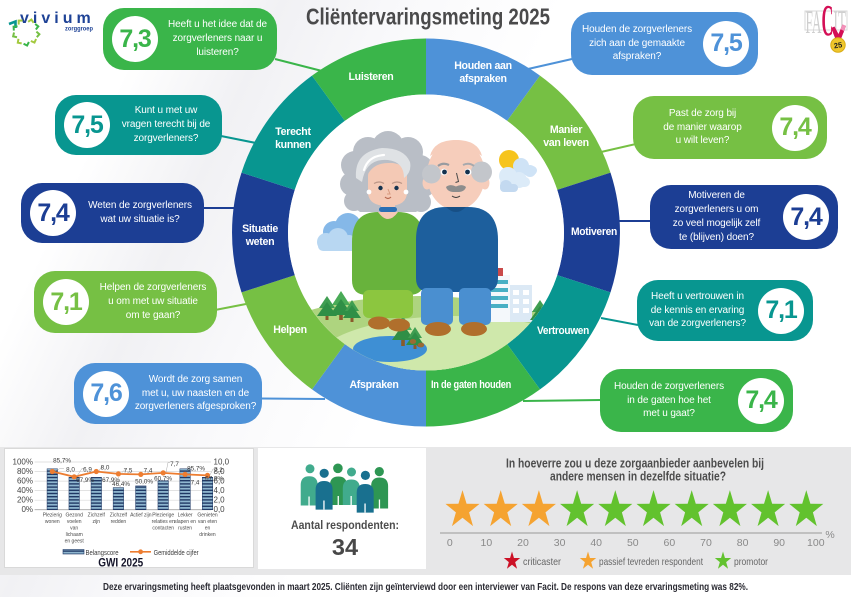 This screenshot has width=851, height=597. Describe the element at coordinates (141, 516) in the screenshot. I see `svg-text: Actief zijn` at that location.